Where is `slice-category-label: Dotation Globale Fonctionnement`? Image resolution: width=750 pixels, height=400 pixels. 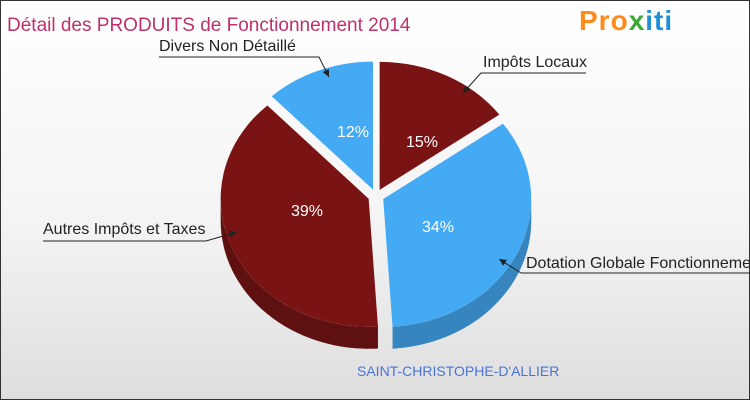 slice-category-label: Dotation Globale Fonctionnement is located at coordinates (637, 263).